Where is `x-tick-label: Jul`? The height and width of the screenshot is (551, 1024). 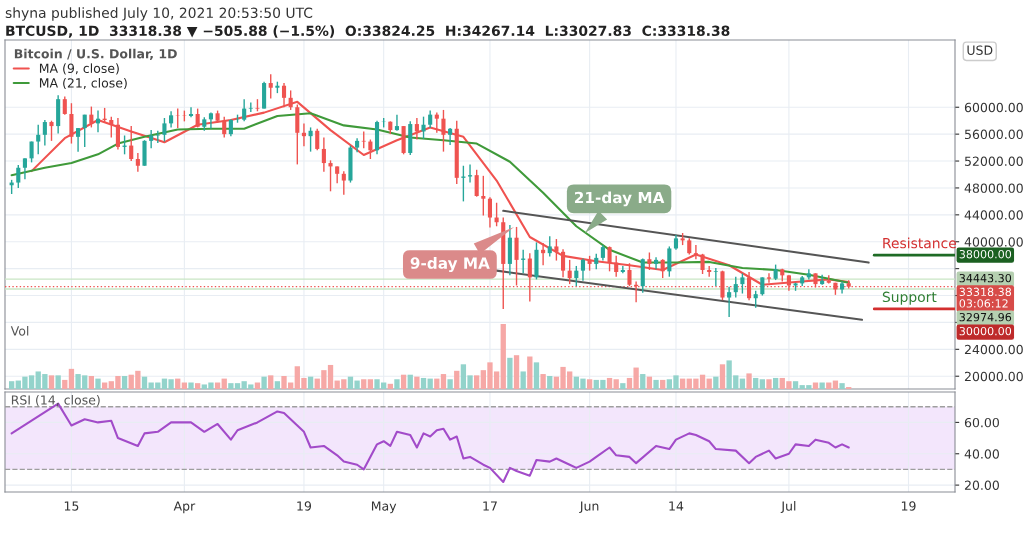 x-tick-label: Jul is located at coordinates (788, 507).